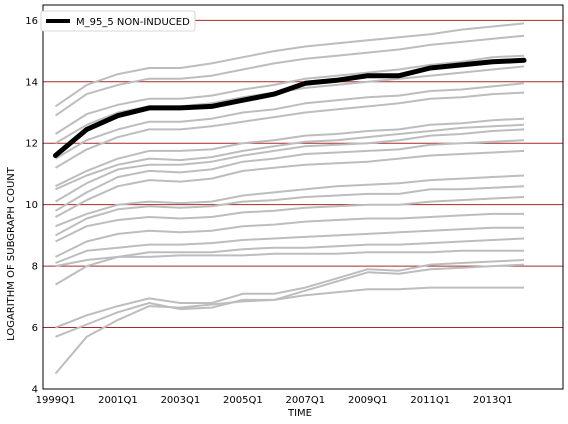 Image resolution: width=568 pixels, height=424 pixels. I want to click on x-tick-label: 2007Q1, so click(305, 400).